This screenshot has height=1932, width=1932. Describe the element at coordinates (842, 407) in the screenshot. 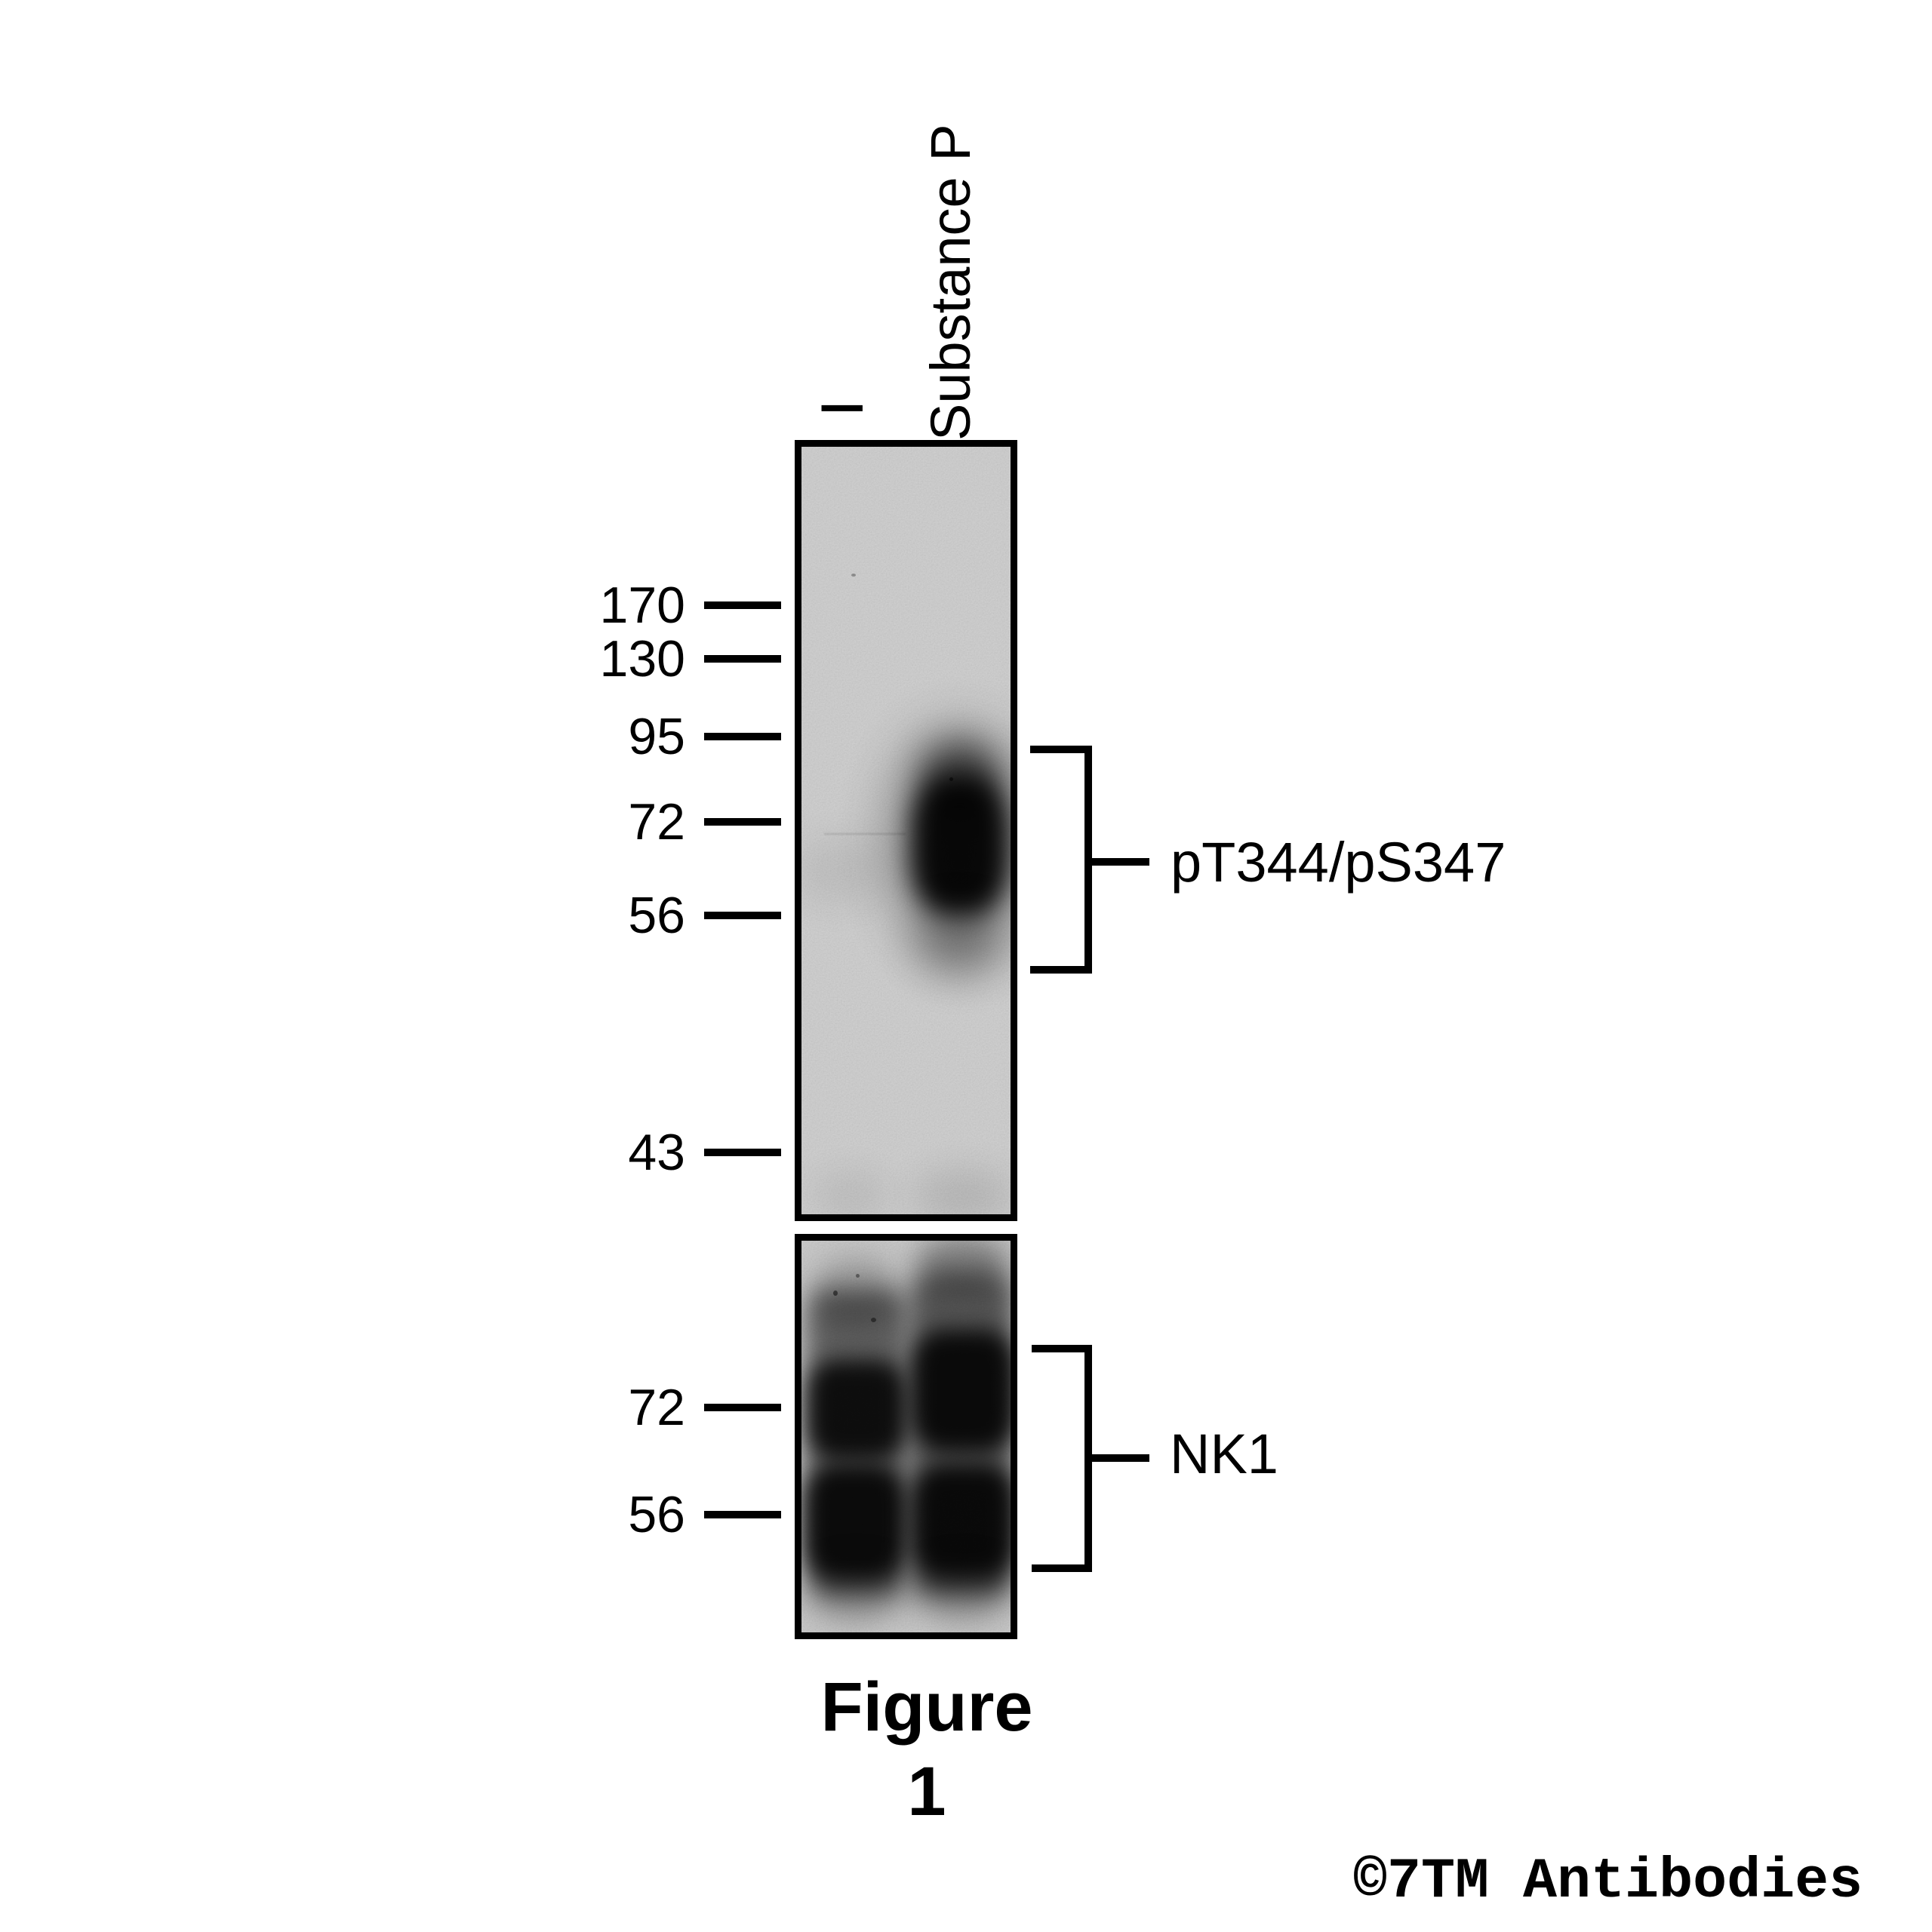

I see `lane-label-control: −` at that location.